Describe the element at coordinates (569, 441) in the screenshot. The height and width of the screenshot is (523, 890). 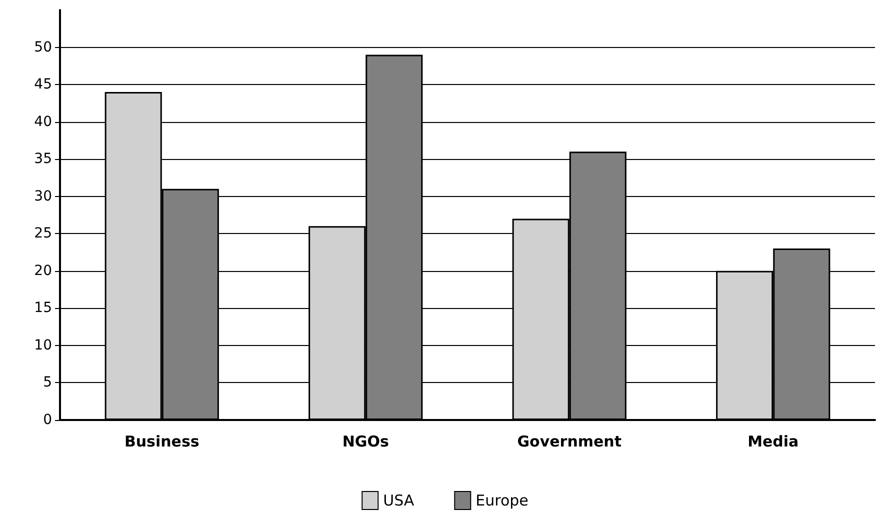
I see `x-tick-label: Government` at that location.